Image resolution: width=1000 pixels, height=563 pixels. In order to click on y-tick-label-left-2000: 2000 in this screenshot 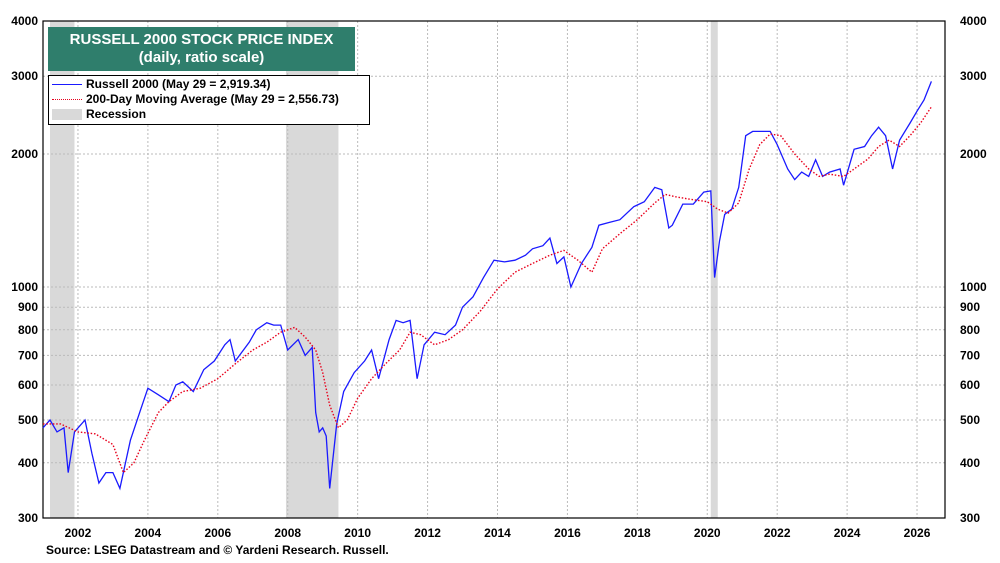, I will do `click(24, 154)`.